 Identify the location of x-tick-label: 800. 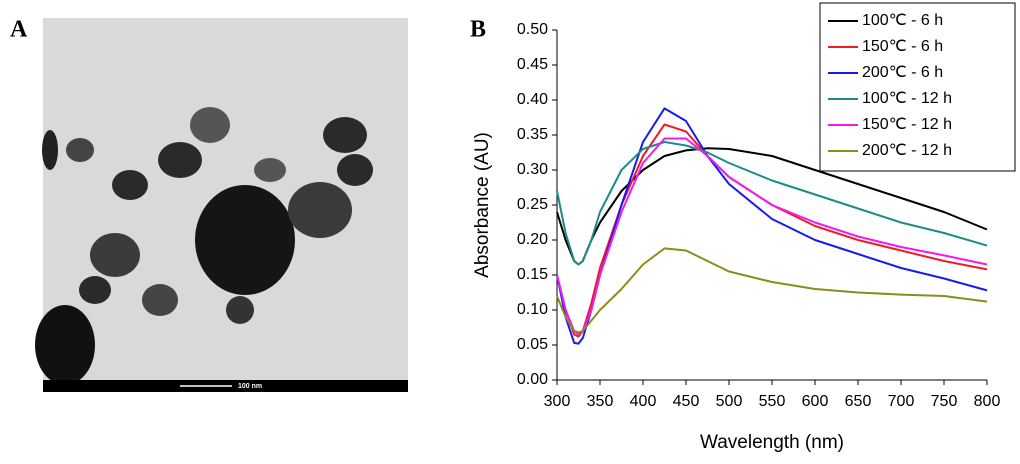
(987, 401).